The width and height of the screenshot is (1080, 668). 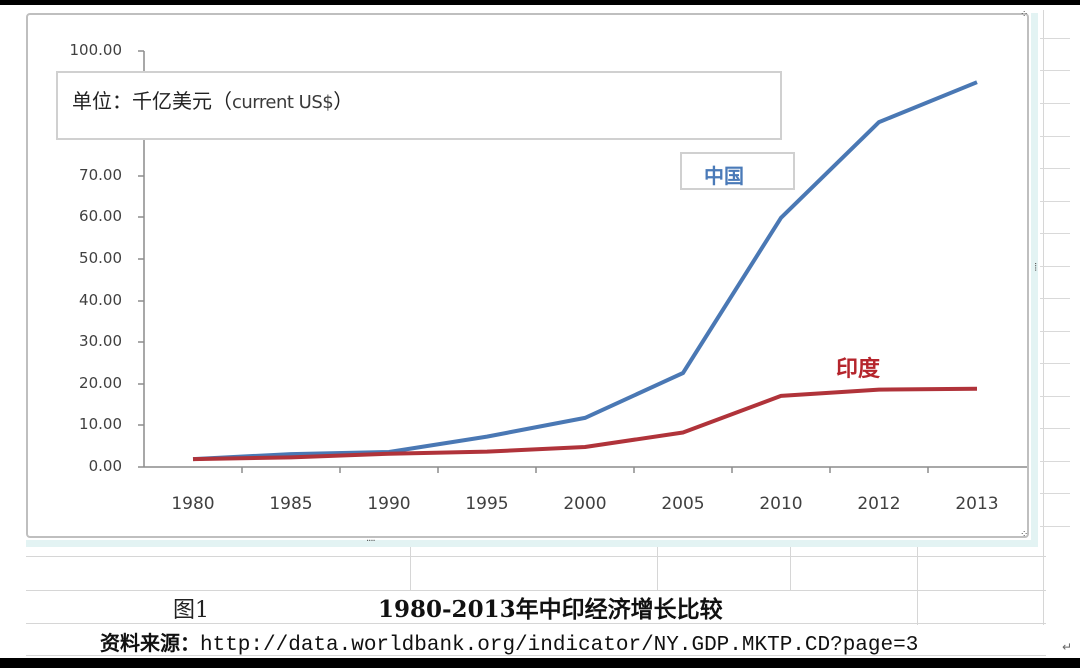 What do you see at coordinates (879, 504) in the screenshot?
I see `x-tick-label: 2012` at bounding box center [879, 504].